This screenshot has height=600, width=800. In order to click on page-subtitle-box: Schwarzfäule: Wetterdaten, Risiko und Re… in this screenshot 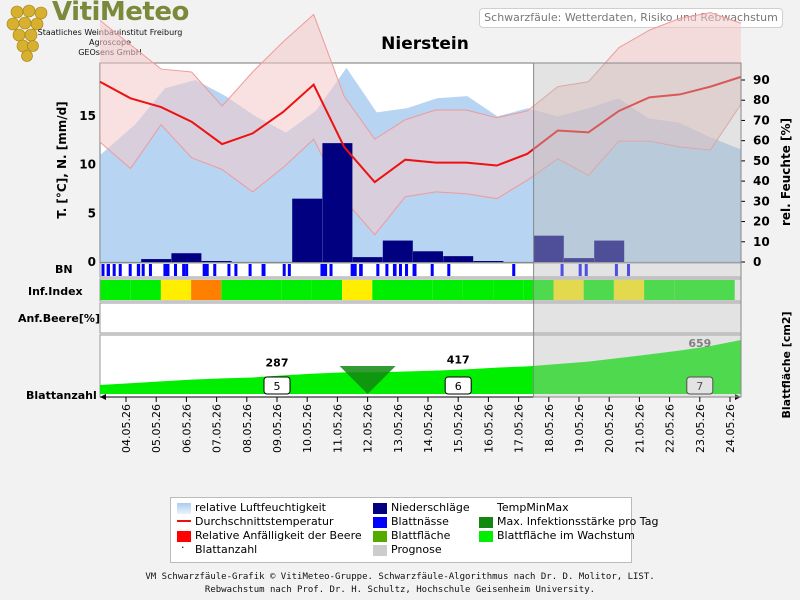, I will do `click(631, 18)`.